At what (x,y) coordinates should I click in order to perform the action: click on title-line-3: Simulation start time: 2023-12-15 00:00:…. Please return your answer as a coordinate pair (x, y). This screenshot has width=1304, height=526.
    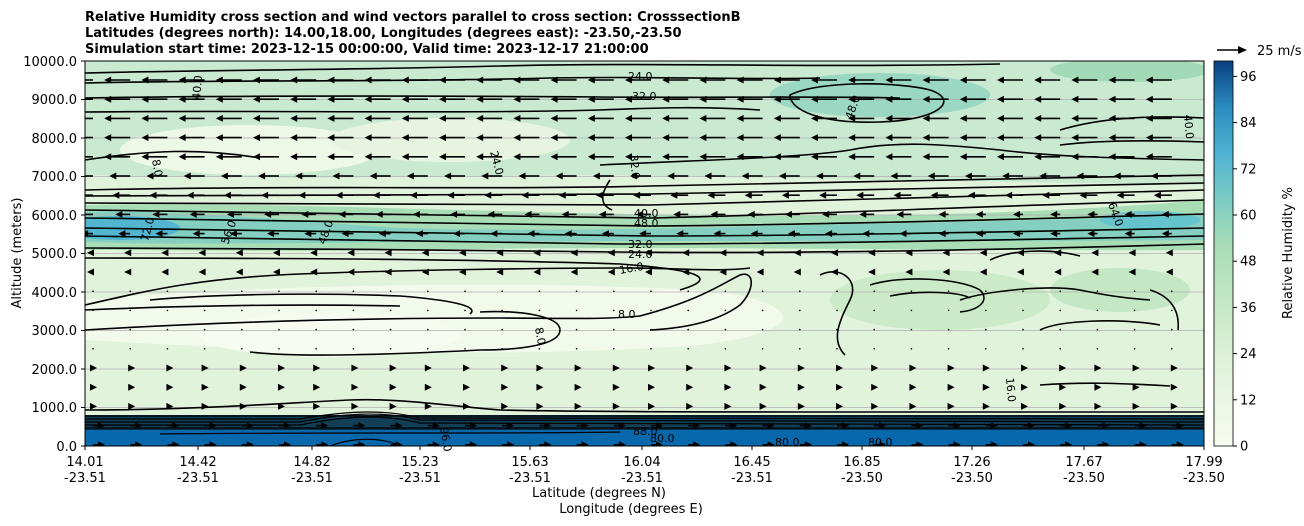
    Looking at the image, I should click on (367, 49).